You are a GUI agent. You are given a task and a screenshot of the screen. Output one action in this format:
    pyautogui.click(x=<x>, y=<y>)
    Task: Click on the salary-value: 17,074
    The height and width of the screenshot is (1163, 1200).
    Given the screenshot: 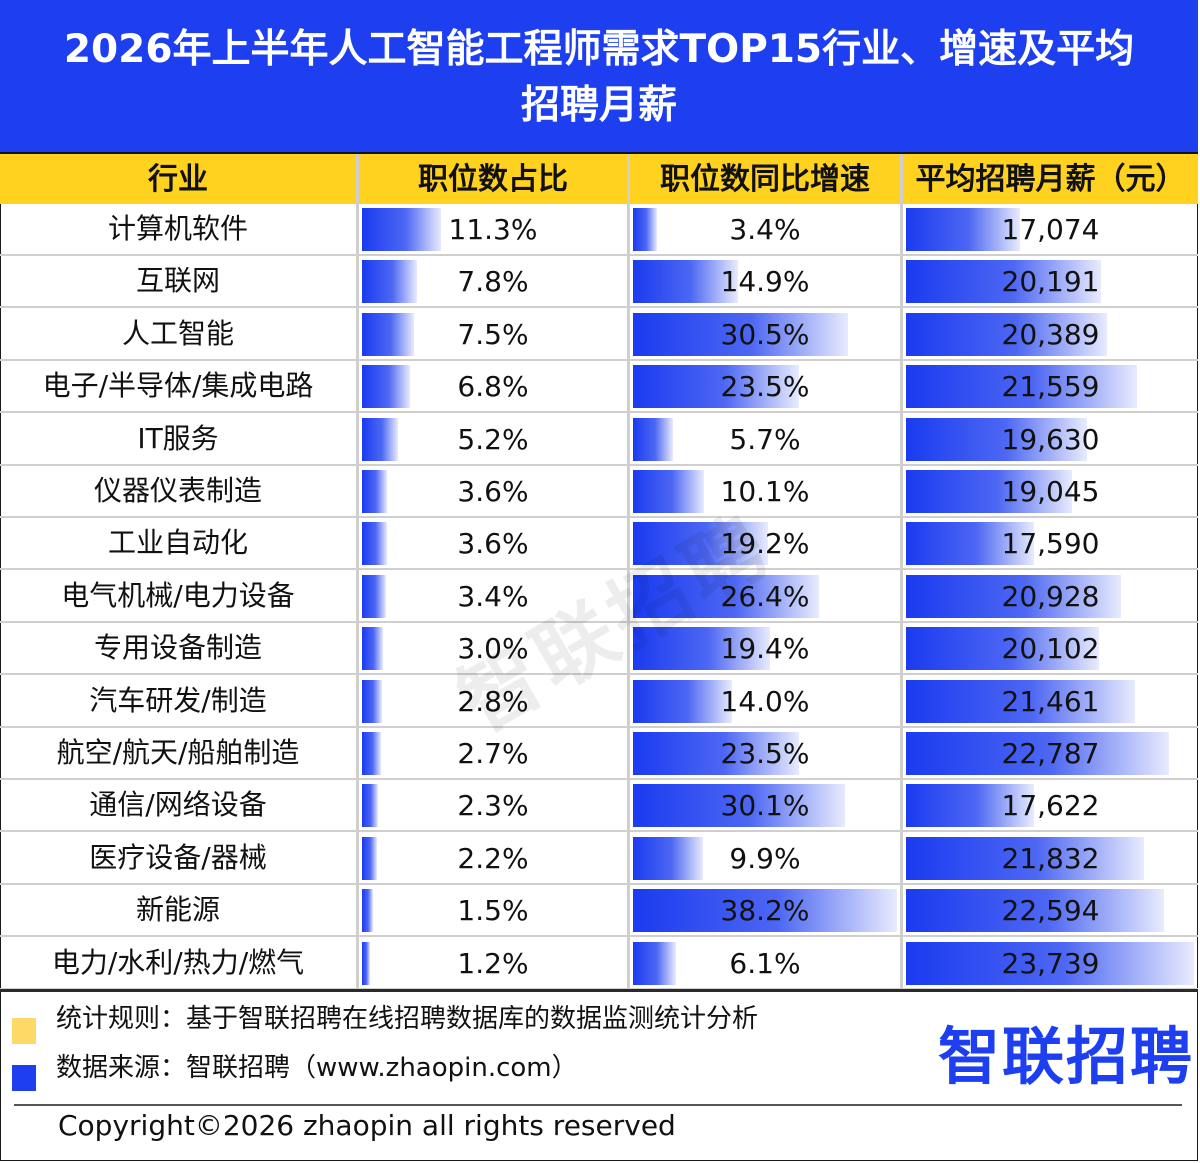 What is the action you would take?
    pyautogui.click(x=1050, y=229)
    